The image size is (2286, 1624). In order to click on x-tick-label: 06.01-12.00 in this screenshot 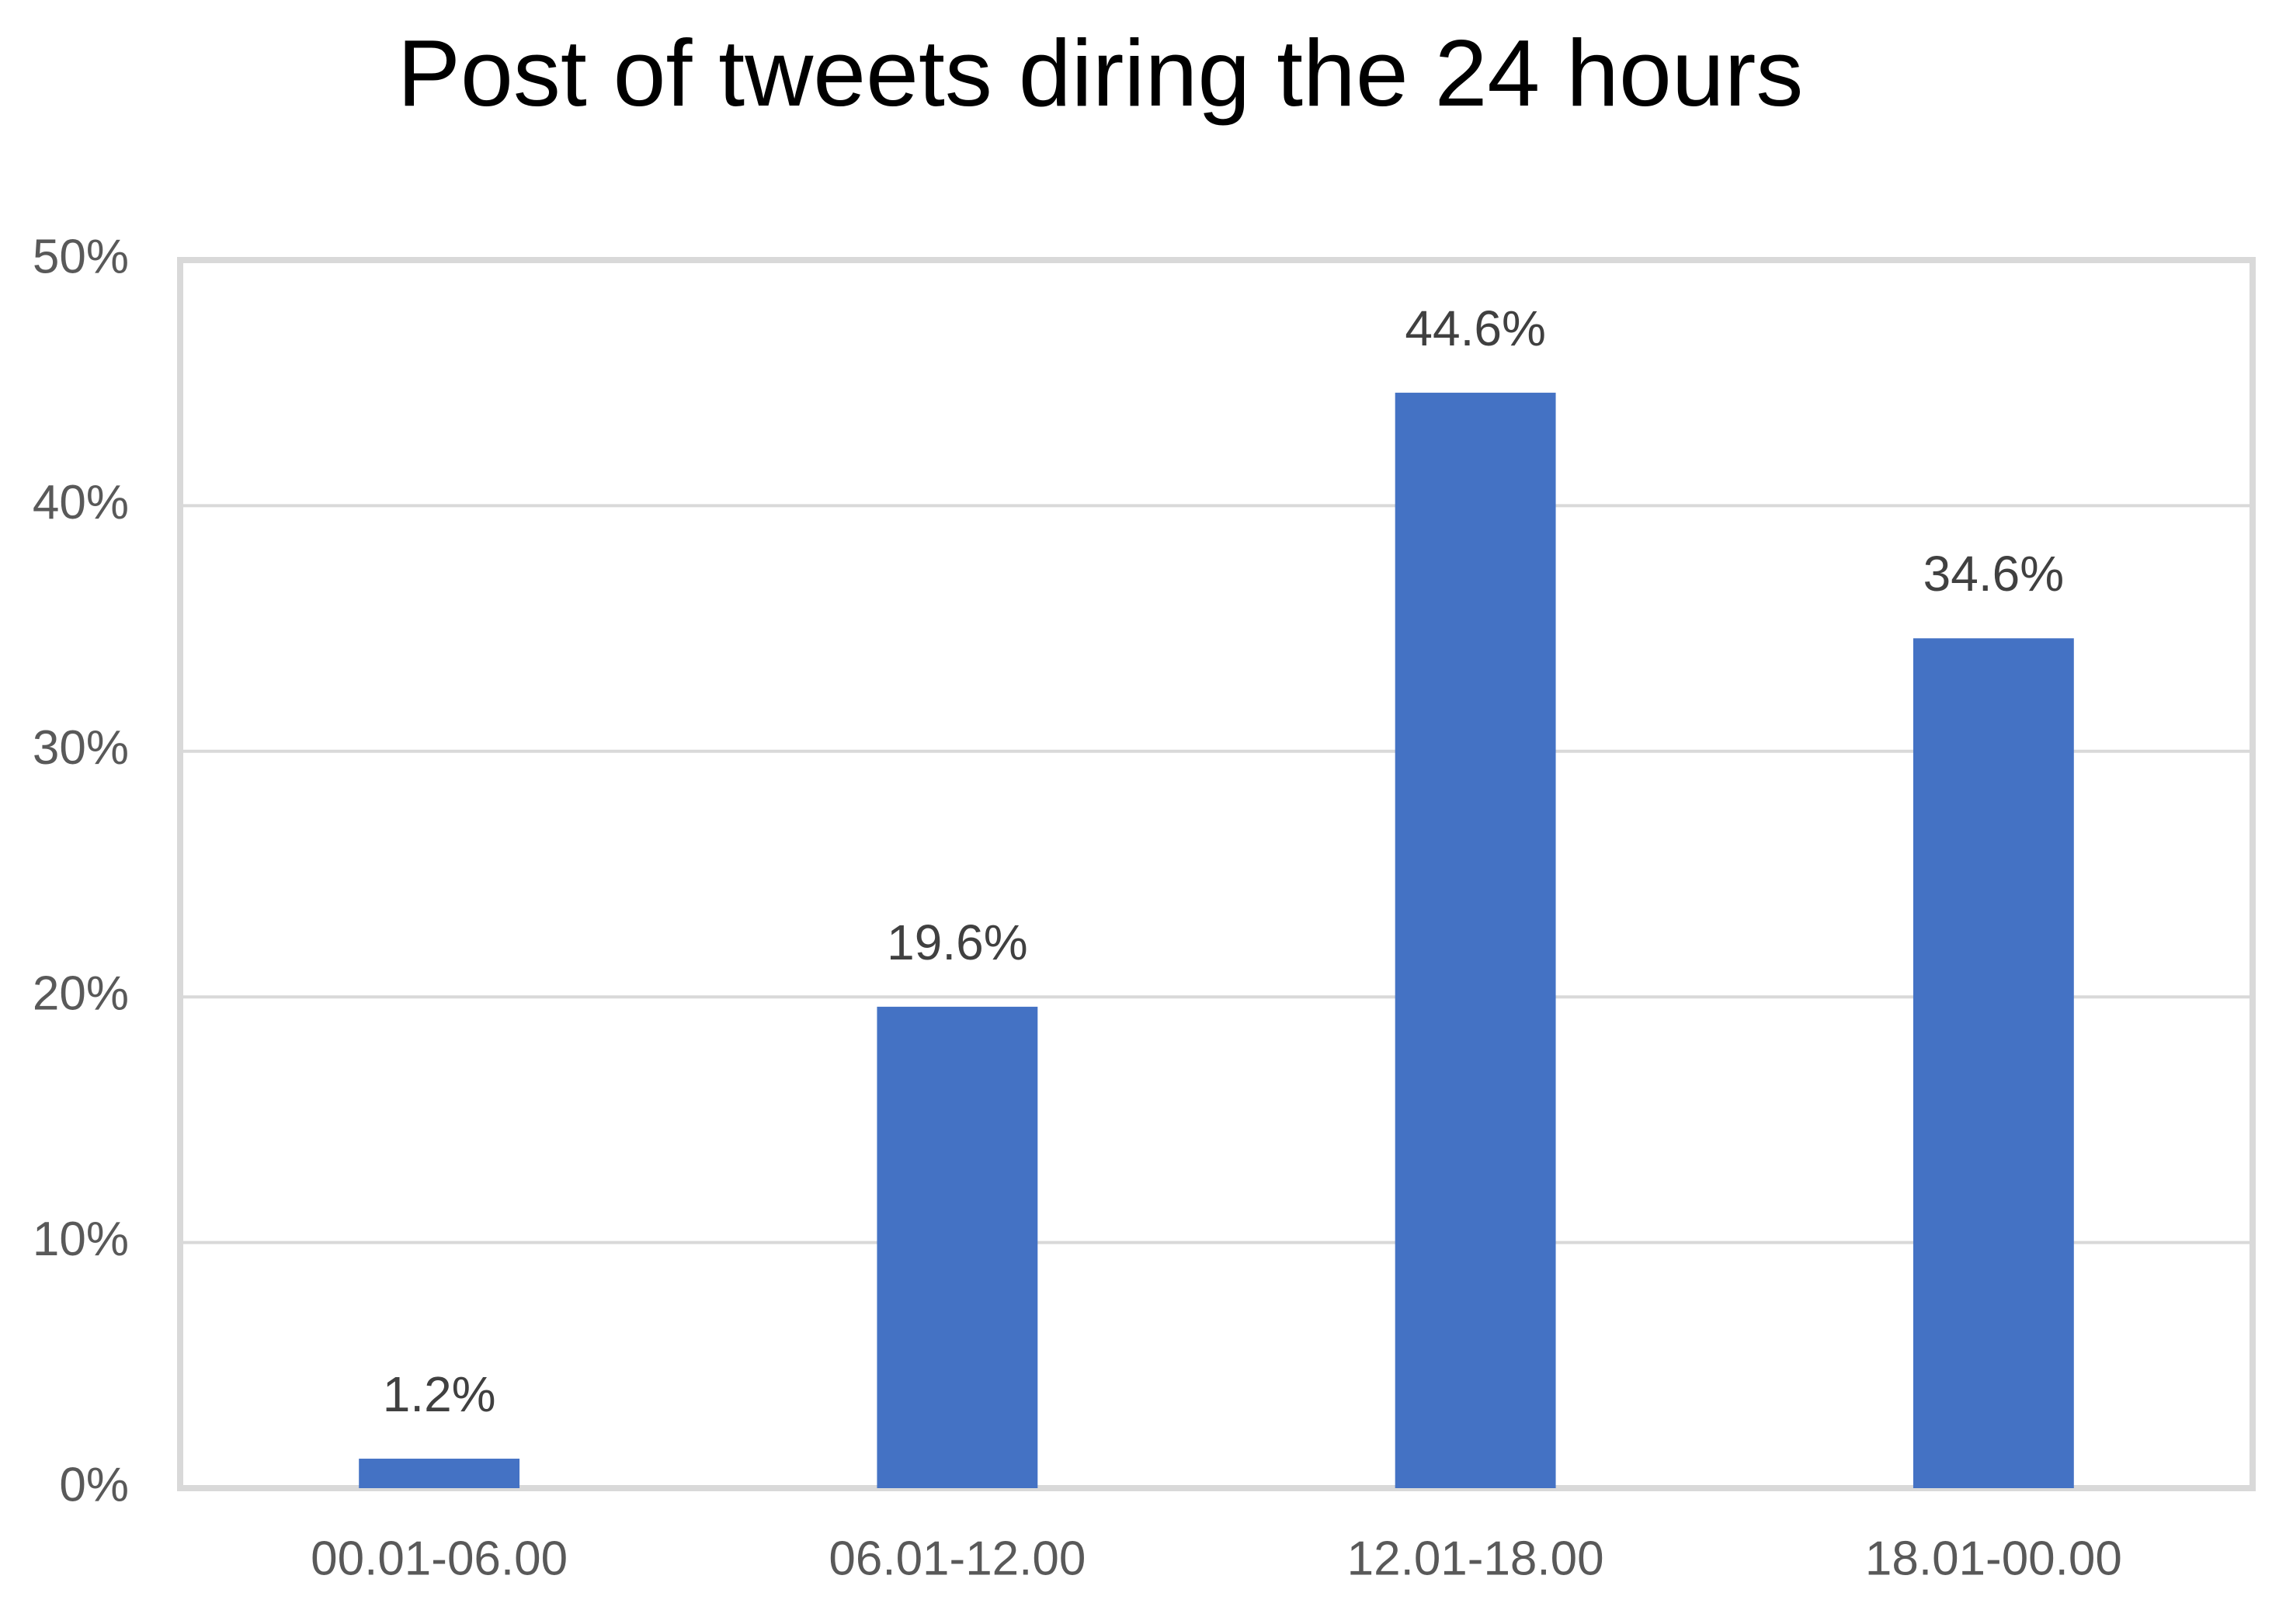, I will do `click(957, 1558)`.